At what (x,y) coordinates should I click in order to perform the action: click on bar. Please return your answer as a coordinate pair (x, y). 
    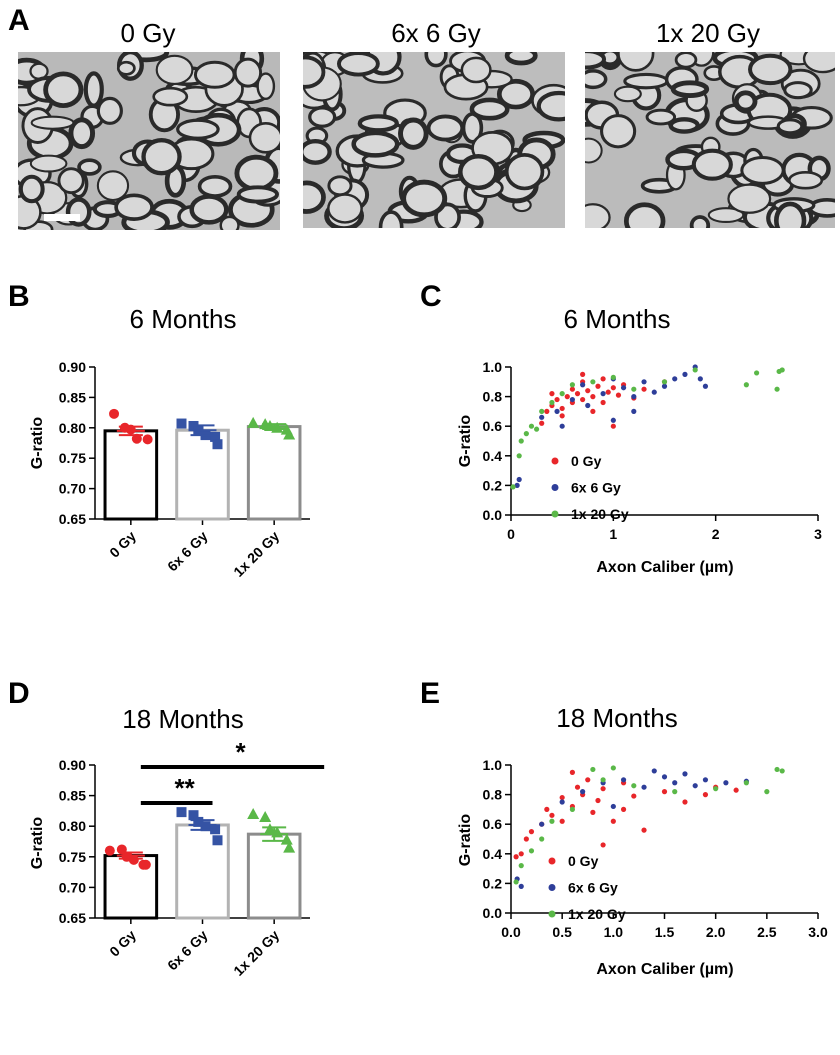
    Looking at the image, I should click on (274, 473).